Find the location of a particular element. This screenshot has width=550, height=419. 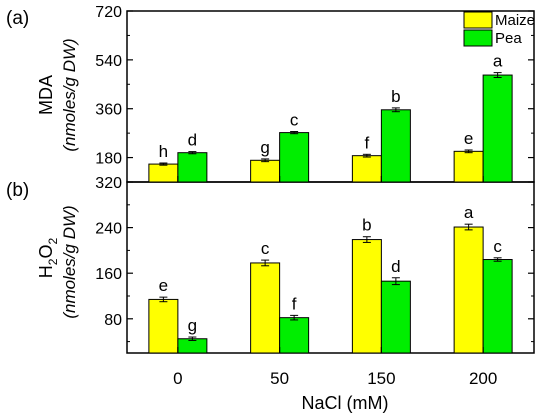

xtick-label-1: 50 is located at coordinates (279, 378).